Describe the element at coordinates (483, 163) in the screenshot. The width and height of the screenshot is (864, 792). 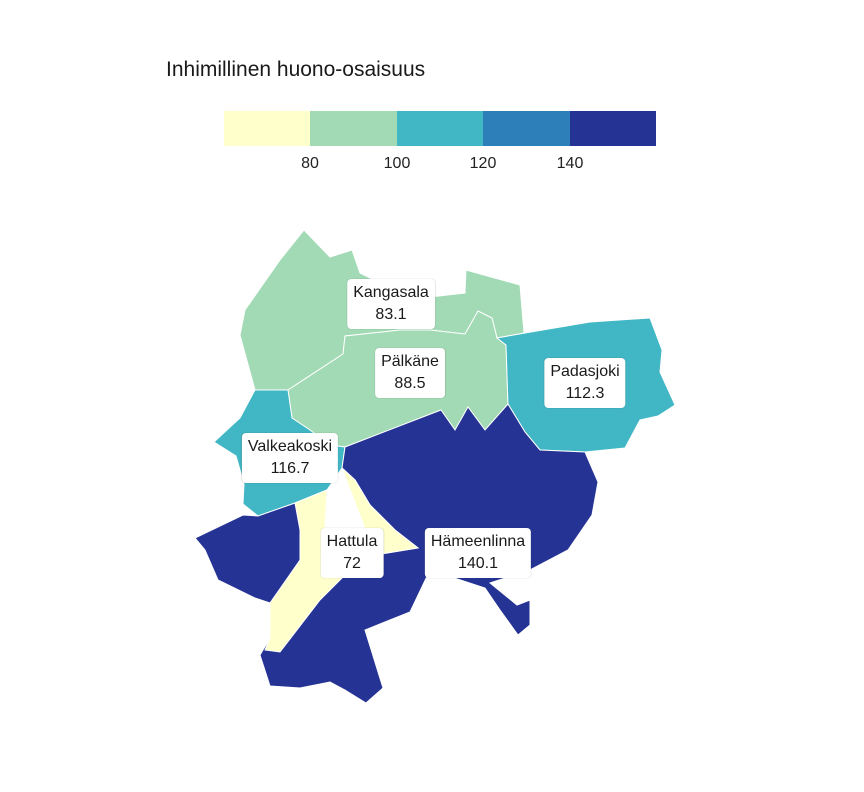
I see `legend-tick-120: 120` at that location.